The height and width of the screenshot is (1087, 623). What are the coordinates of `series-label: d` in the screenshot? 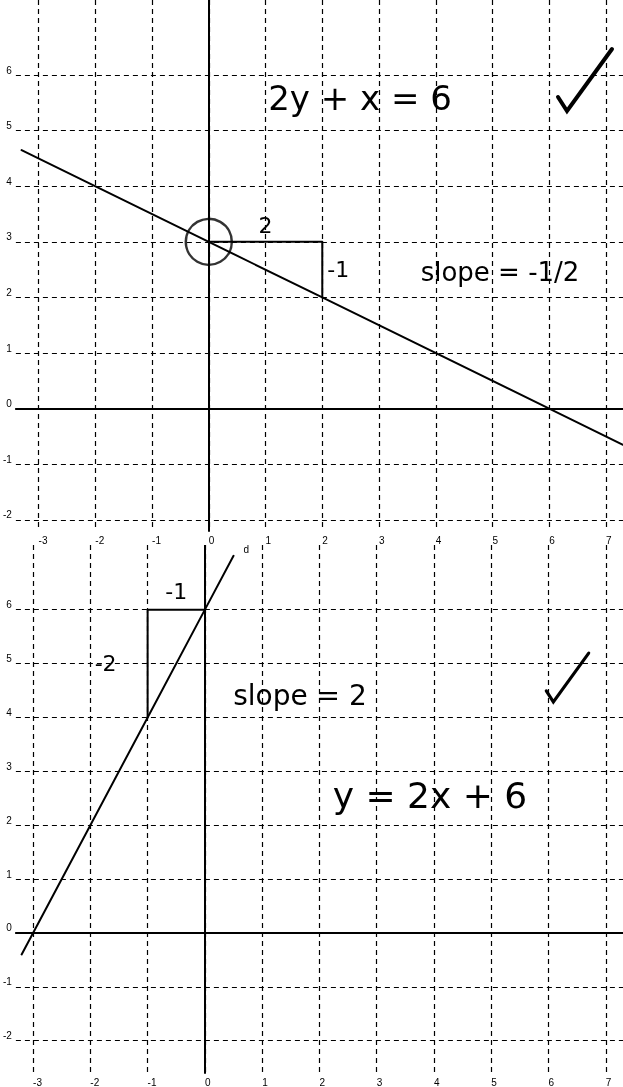 It's located at (246, 550).